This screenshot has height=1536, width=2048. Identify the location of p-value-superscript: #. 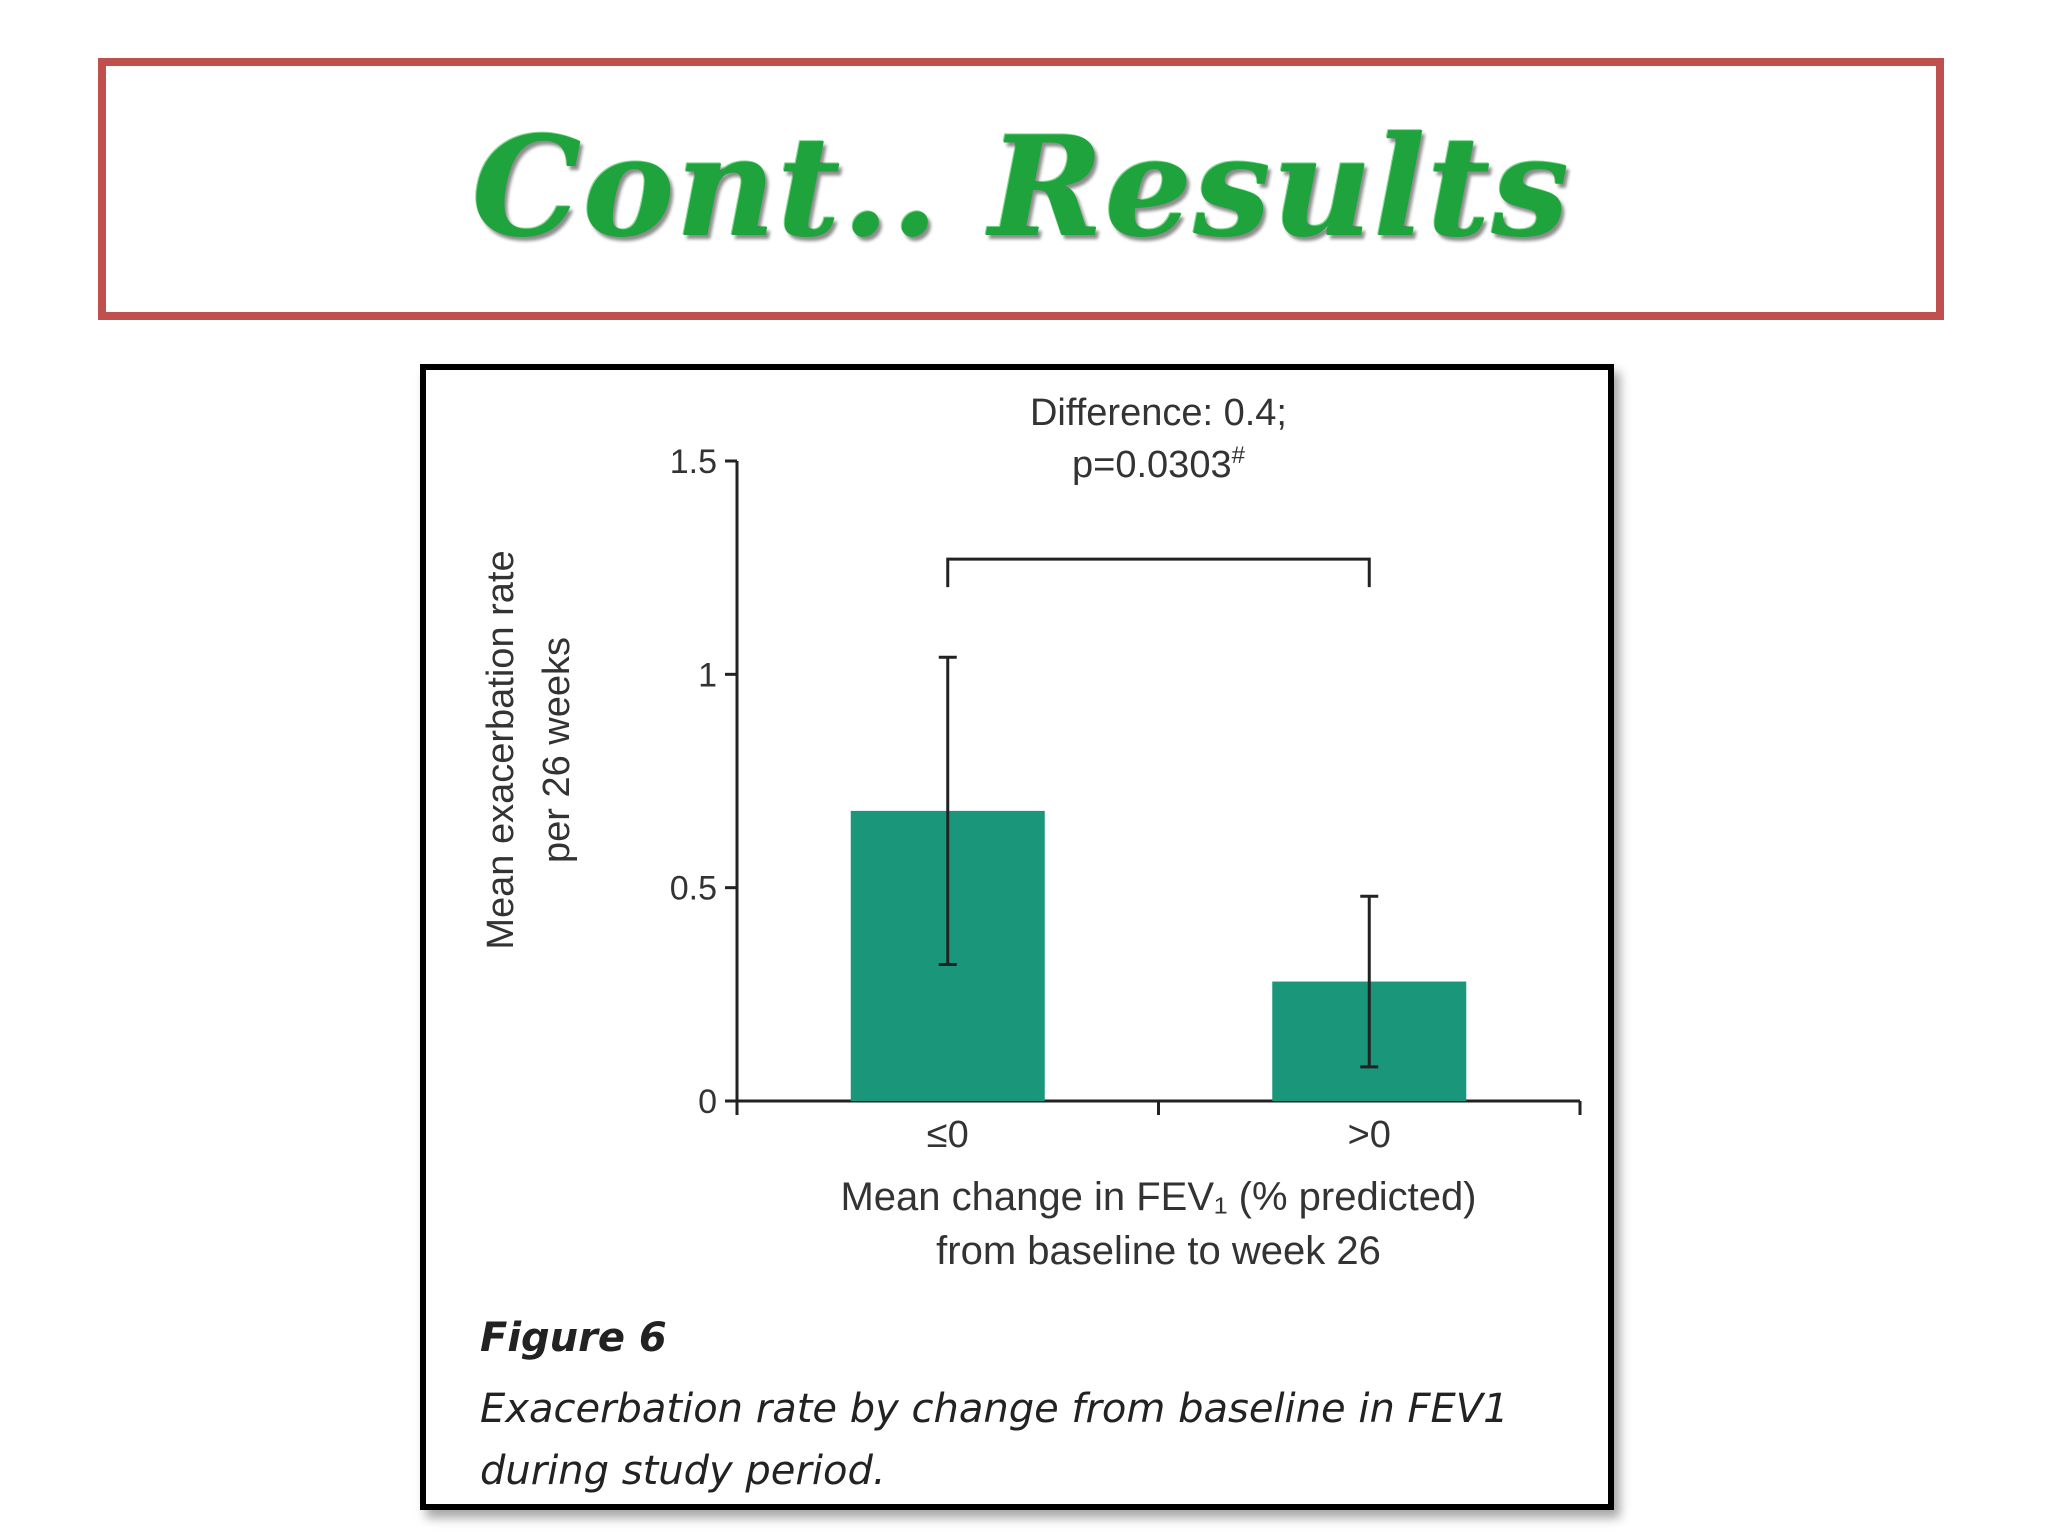
(1239, 455).